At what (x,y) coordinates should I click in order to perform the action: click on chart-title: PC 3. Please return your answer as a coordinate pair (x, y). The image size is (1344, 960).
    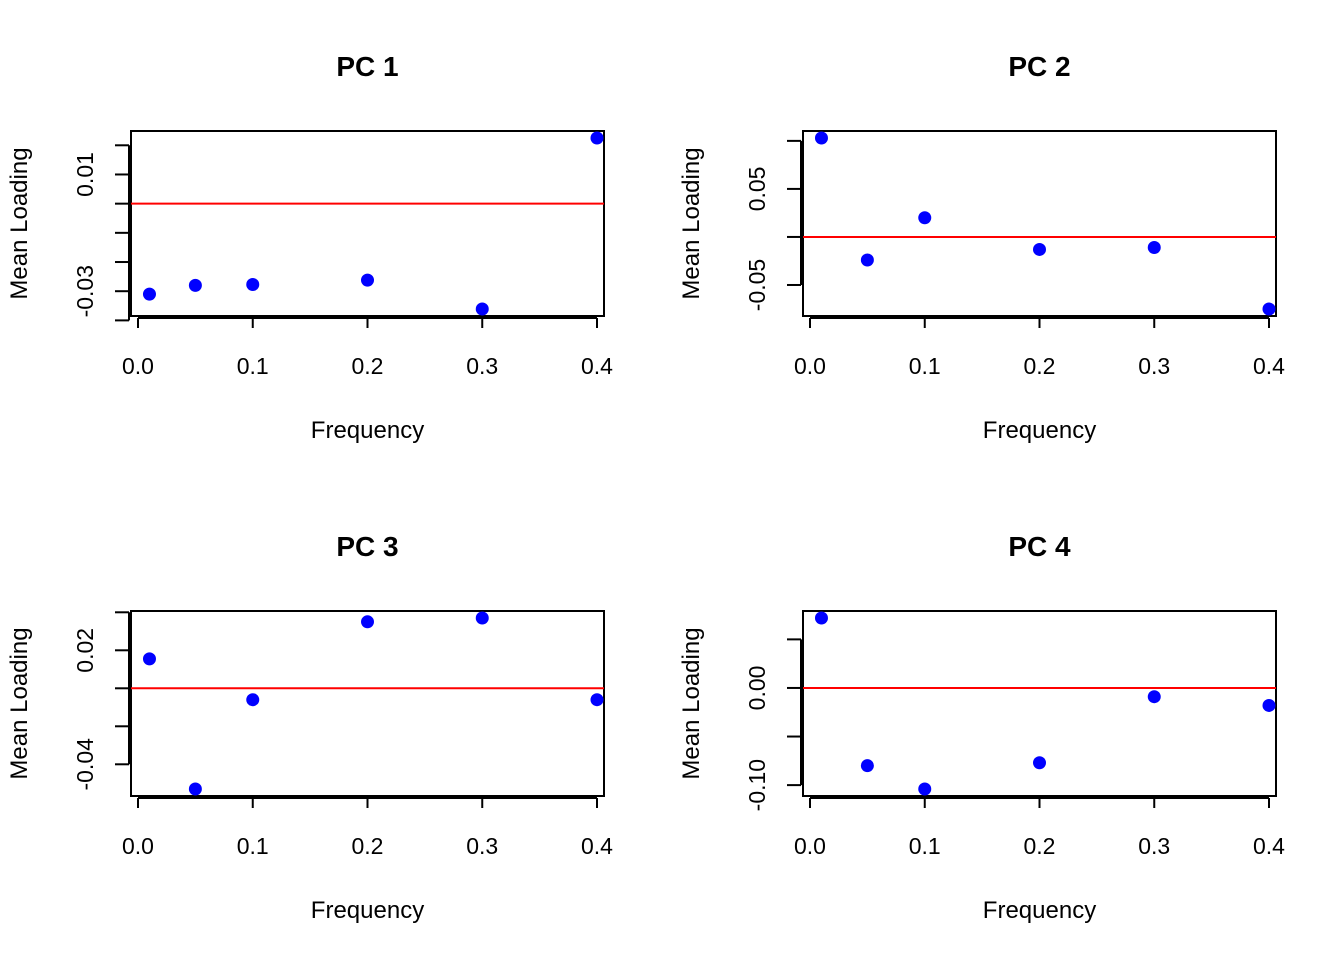
    Looking at the image, I should click on (367, 546).